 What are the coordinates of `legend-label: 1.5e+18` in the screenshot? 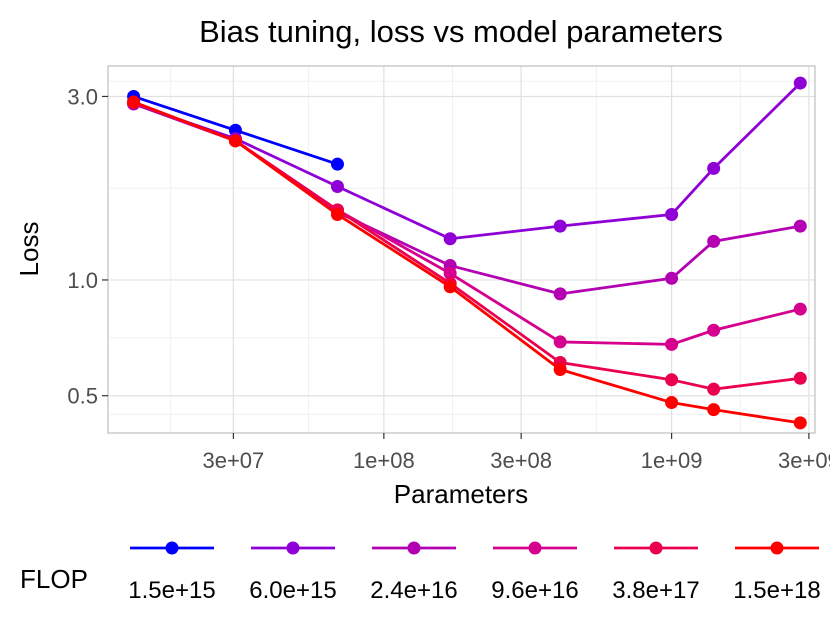 It's located at (776, 590).